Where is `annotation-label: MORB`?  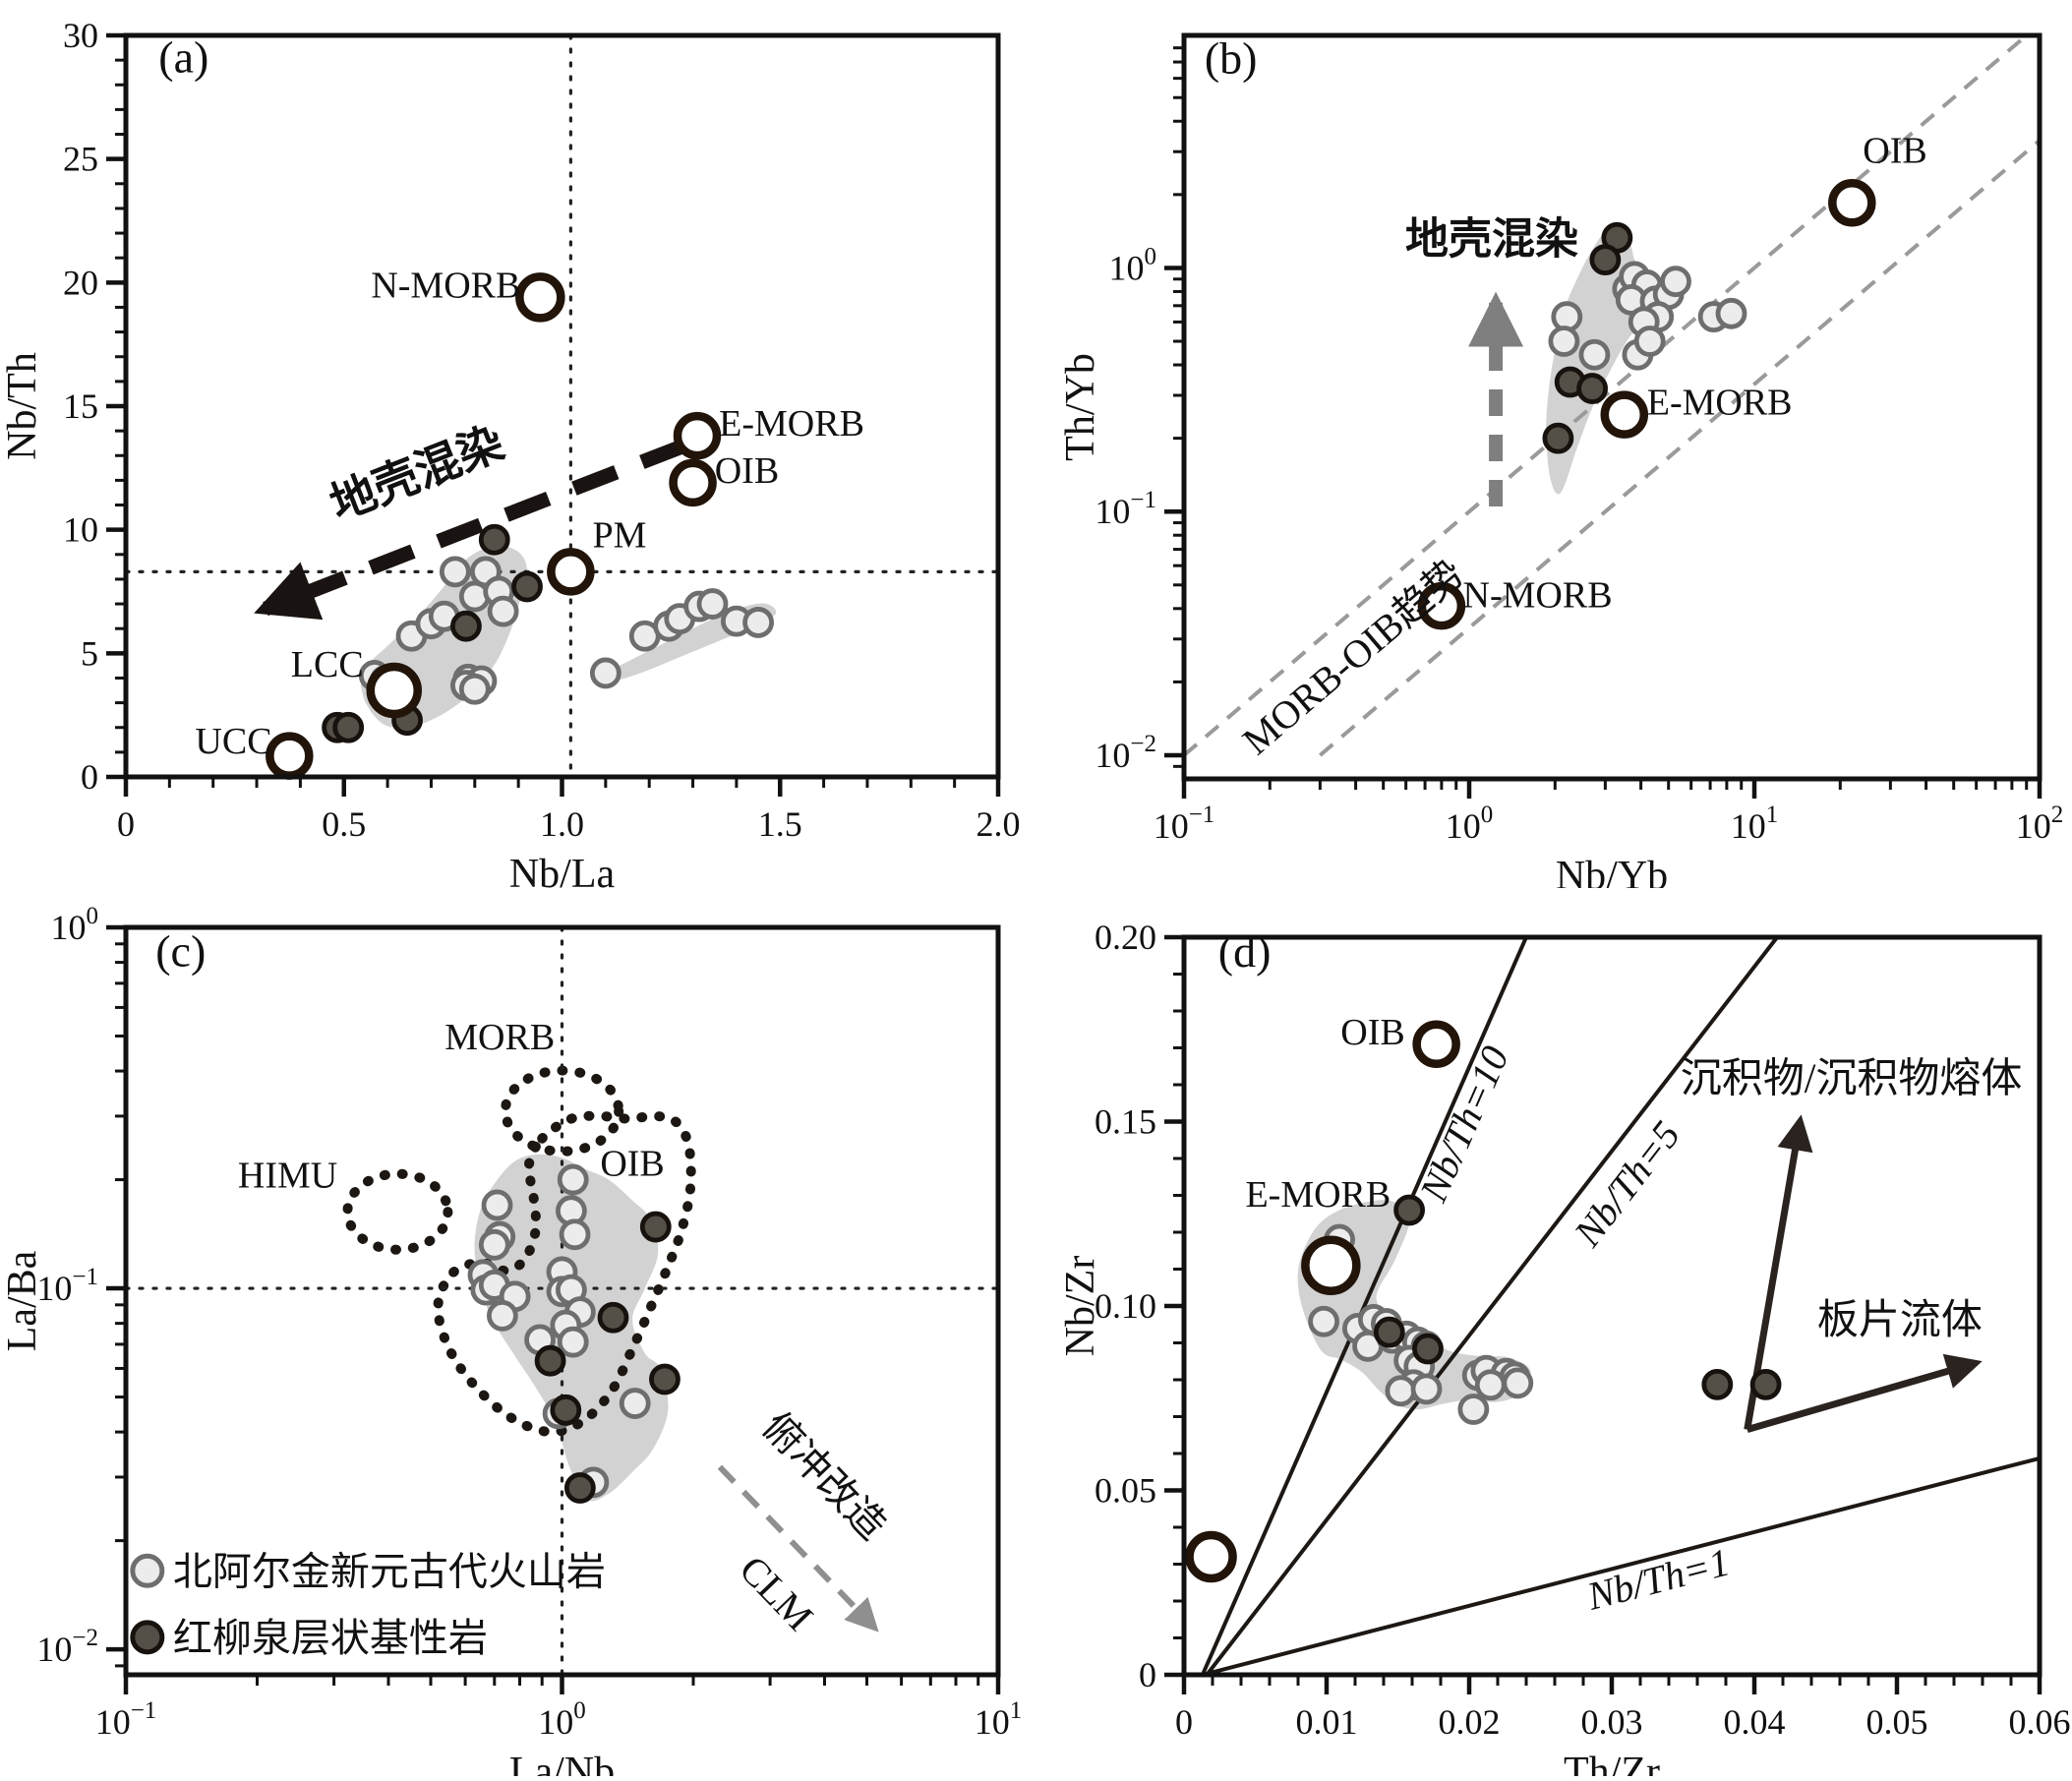 annotation-label: MORB is located at coordinates (499, 1037).